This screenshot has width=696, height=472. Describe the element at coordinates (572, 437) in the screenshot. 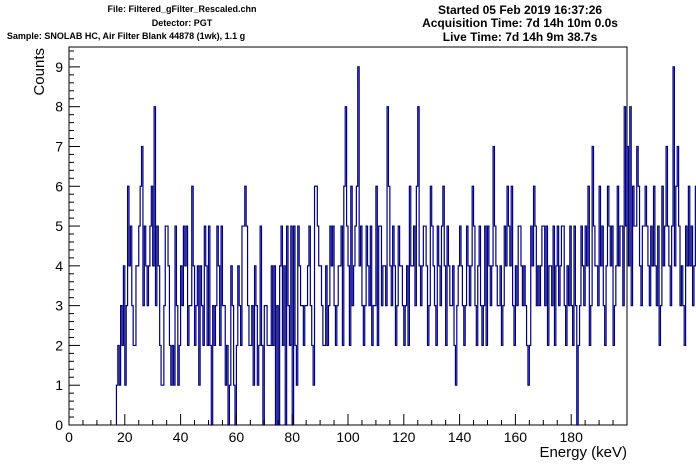

I see `x-tick-label: 180` at that location.